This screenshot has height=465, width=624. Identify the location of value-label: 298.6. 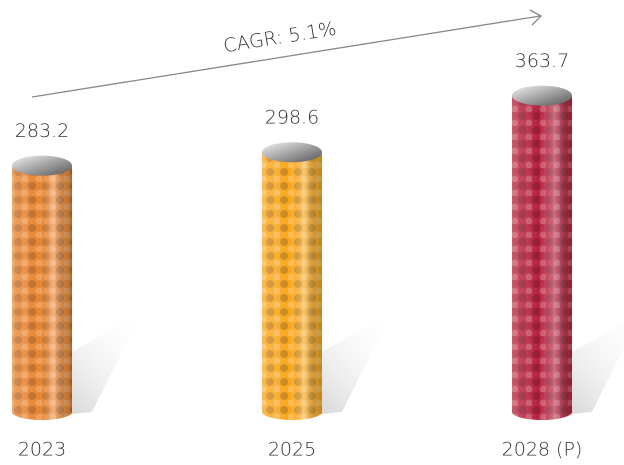
(292, 118).